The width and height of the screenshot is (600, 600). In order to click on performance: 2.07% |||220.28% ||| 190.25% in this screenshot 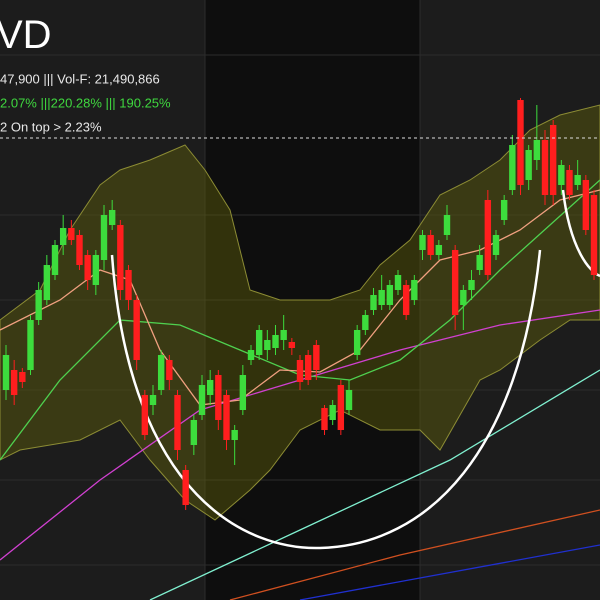, I will do `click(85, 102)`.